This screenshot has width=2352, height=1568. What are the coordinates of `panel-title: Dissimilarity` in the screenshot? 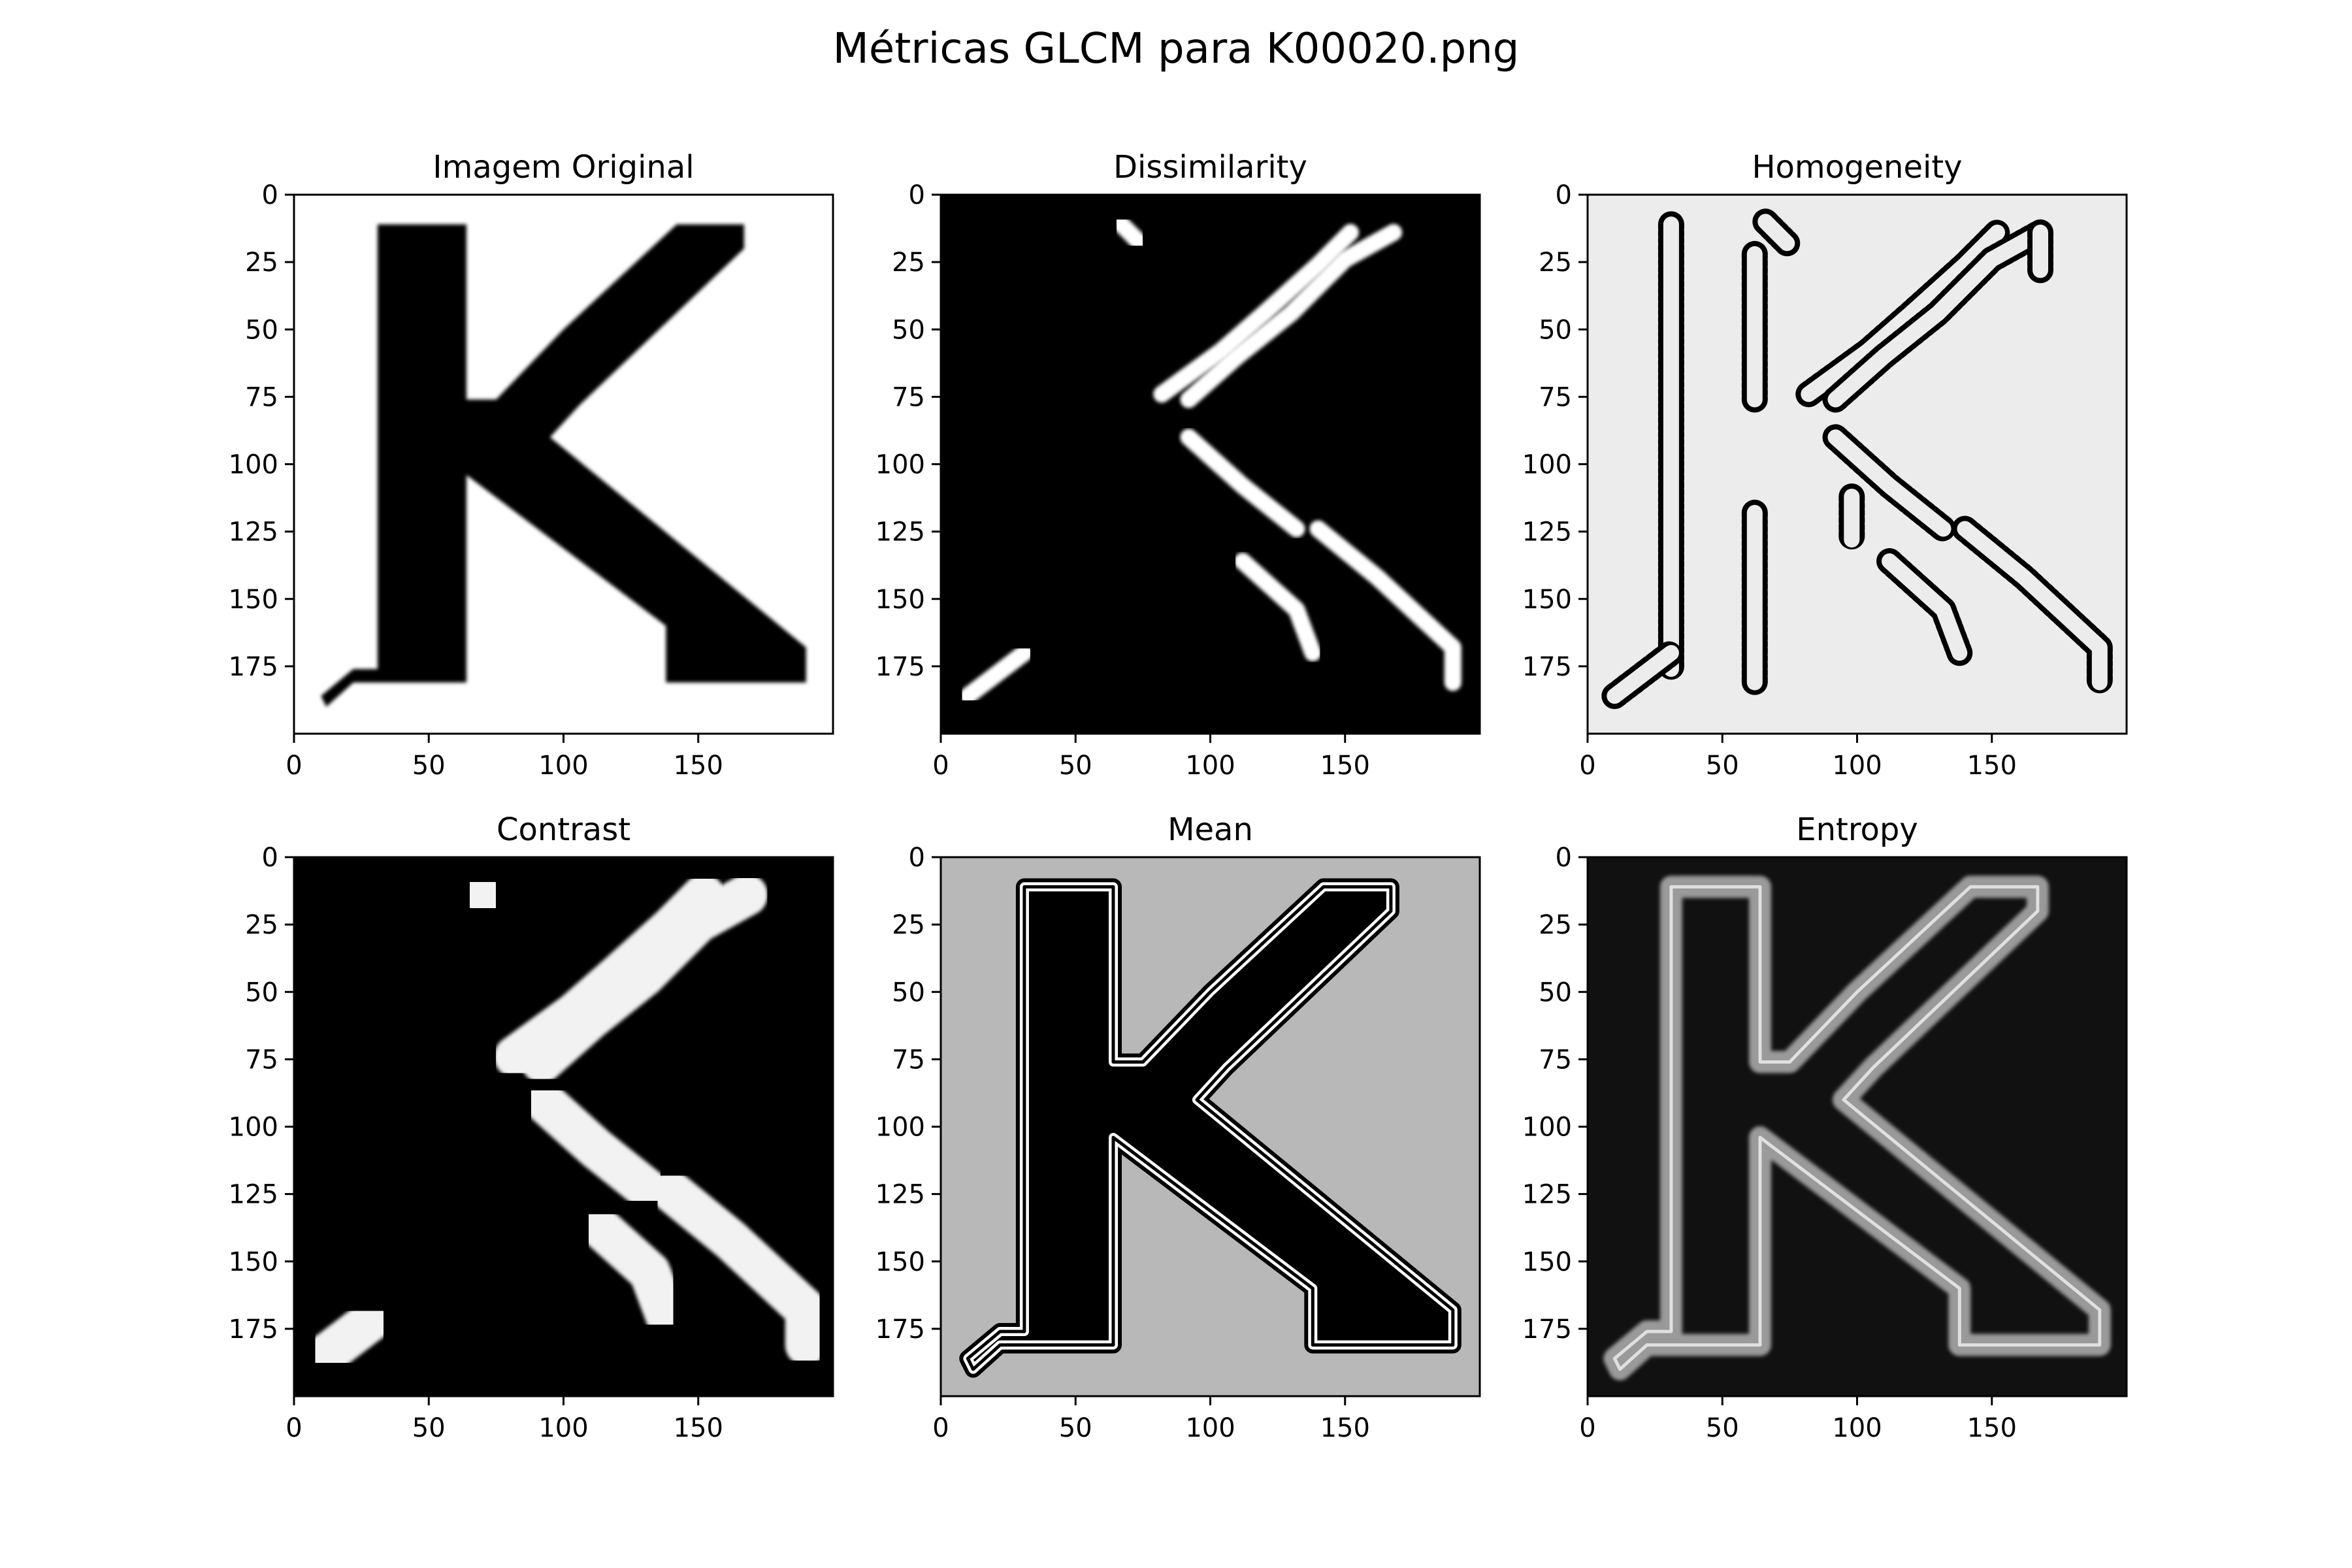 It's located at (1210, 167).